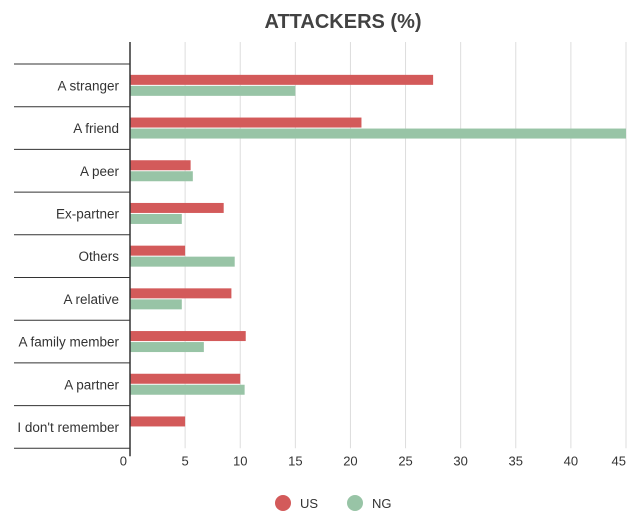 The height and width of the screenshot is (512, 635). Describe the element at coordinates (350, 460) in the screenshot. I see `x-tick-label: 20` at that location.